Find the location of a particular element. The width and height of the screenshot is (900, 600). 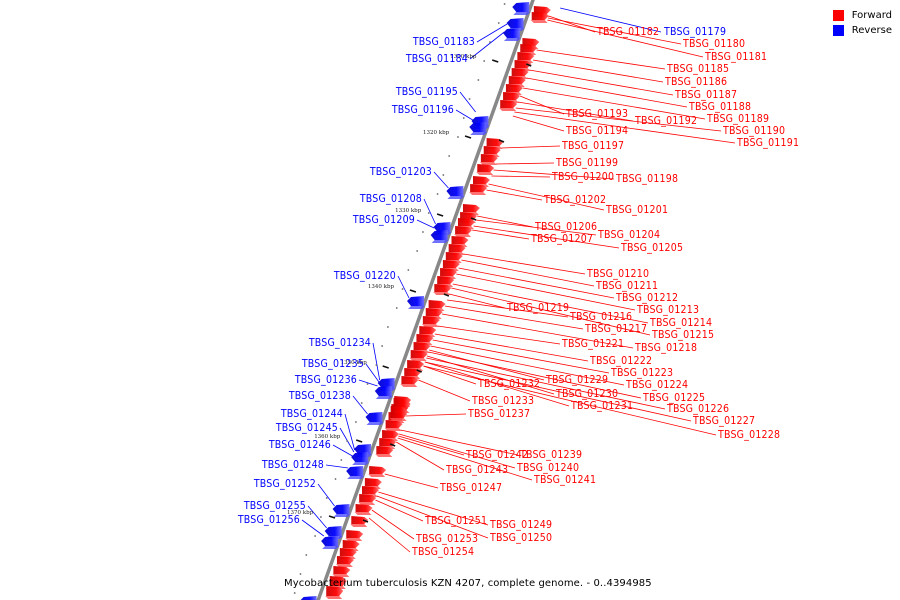

scale-label: 1320 kbp is located at coordinates (436, 133).